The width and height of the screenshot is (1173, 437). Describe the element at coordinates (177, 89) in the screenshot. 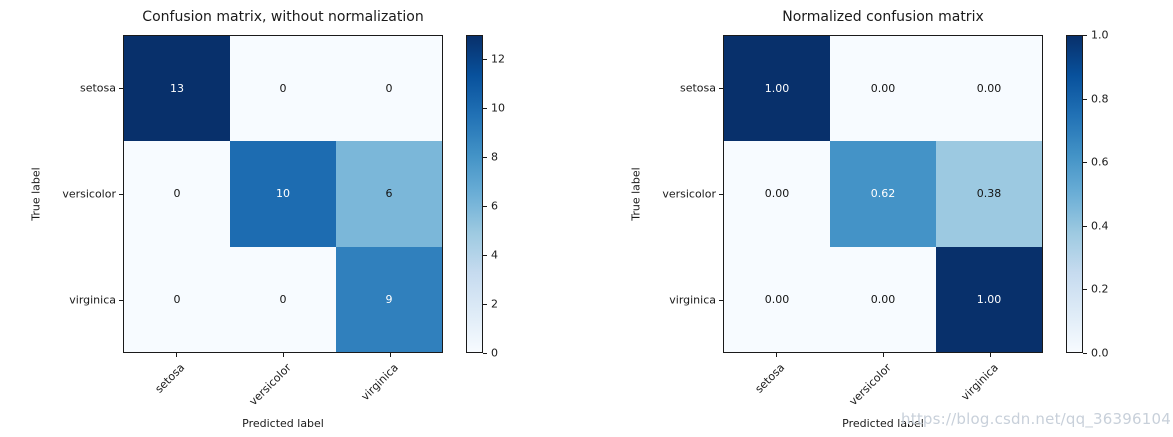

I see `cell-setosa-setosa: 13` at that location.